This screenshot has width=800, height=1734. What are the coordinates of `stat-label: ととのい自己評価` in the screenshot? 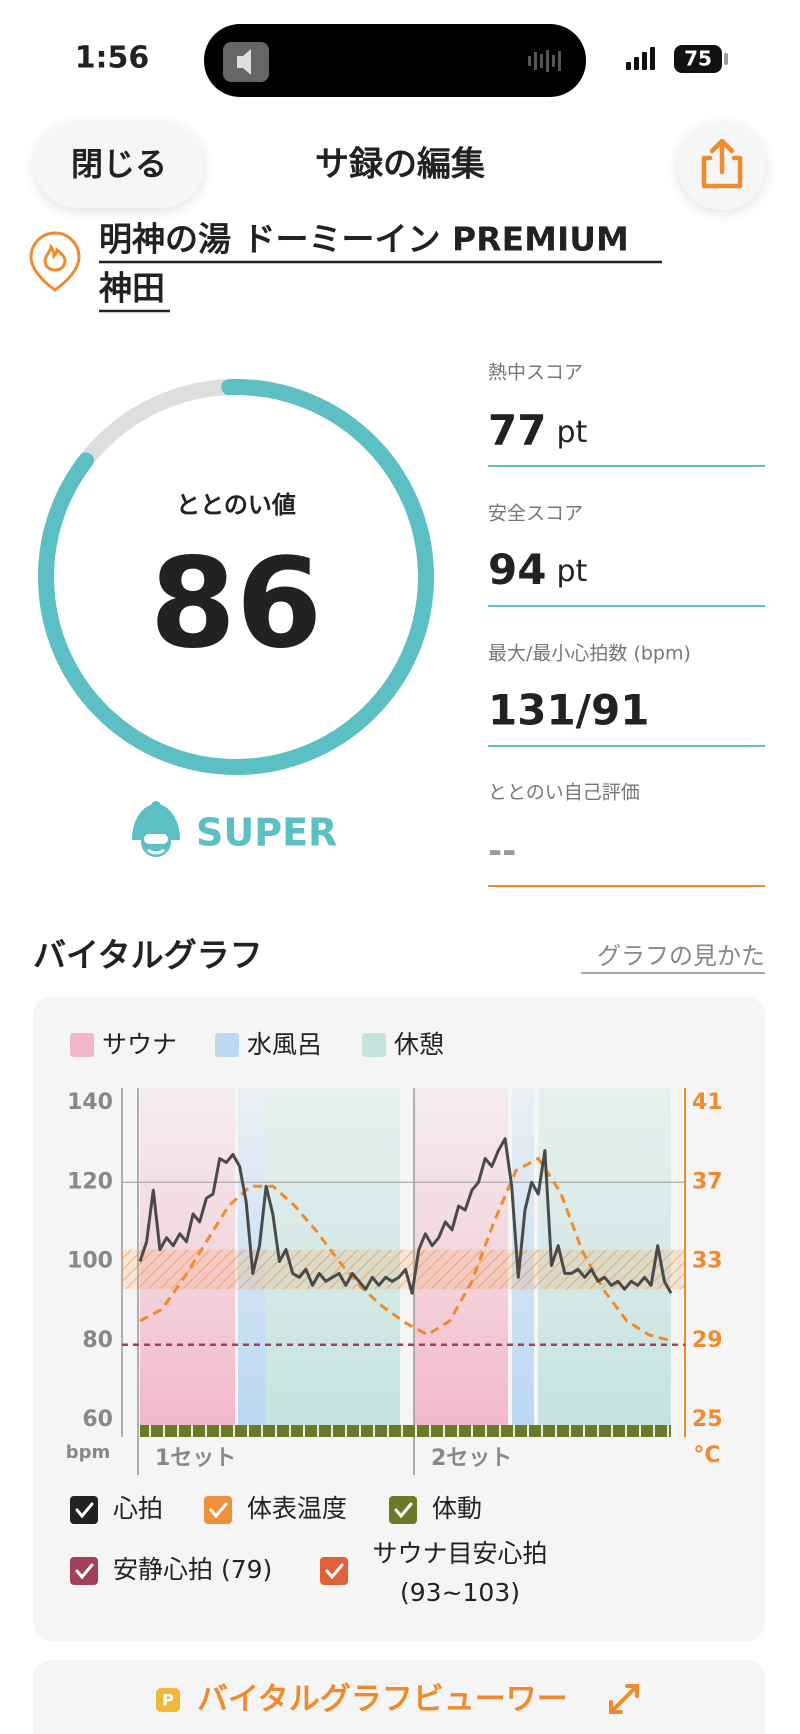 It's located at (564, 793).